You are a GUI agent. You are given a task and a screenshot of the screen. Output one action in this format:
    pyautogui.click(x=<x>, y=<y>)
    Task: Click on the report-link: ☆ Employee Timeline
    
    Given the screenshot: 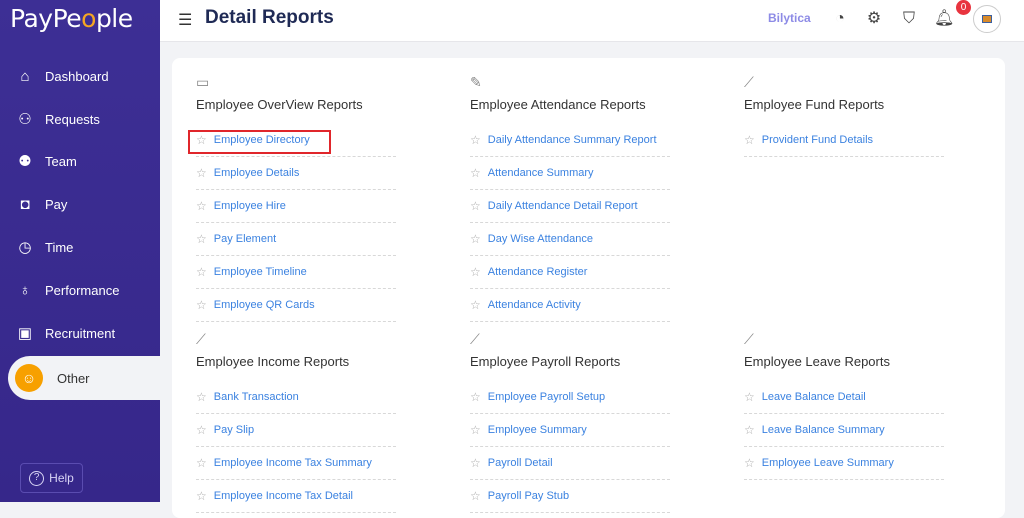 What is the action you would take?
    pyautogui.click(x=296, y=272)
    